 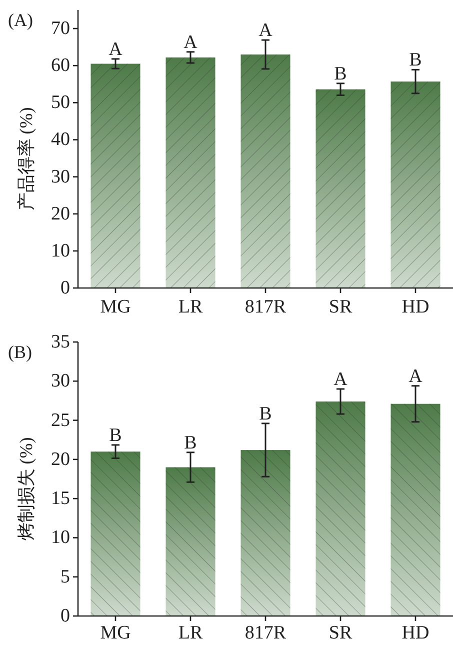 What do you see at coordinates (26, 159) in the screenshot?
I see `y-axis-title: 产品得率 (%)` at bounding box center [26, 159].